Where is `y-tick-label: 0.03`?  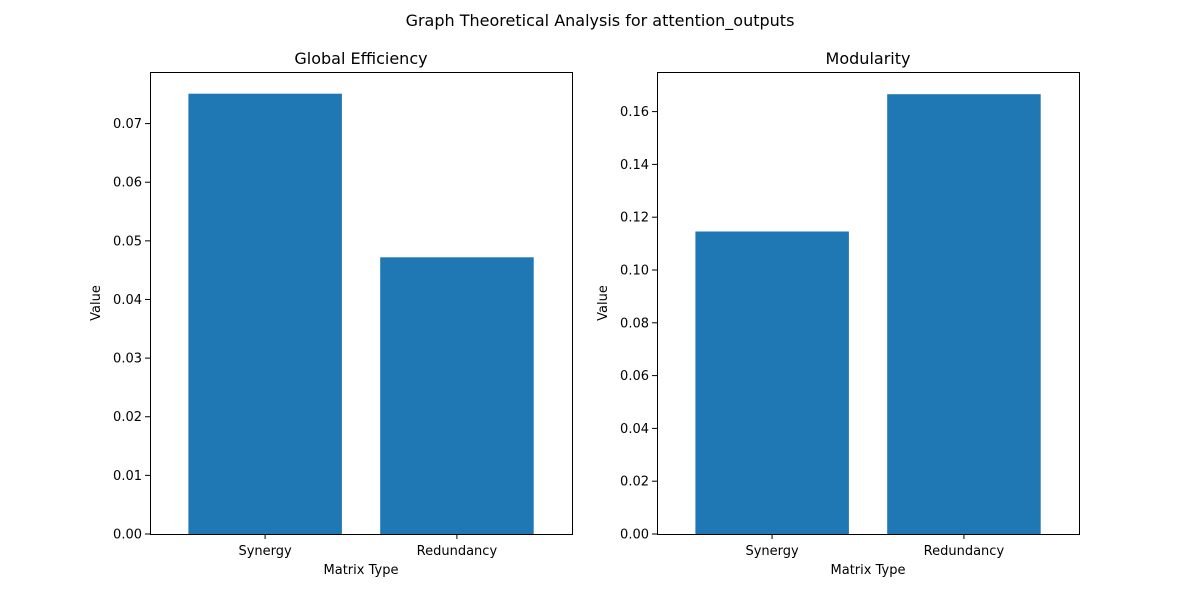 y-tick-label: 0.03 is located at coordinates (127, 359).